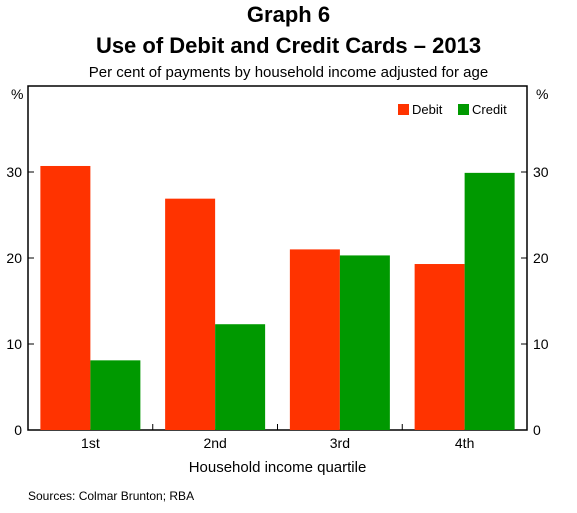  I want to click on y-tick-label-right: 20, so click(541, 258).